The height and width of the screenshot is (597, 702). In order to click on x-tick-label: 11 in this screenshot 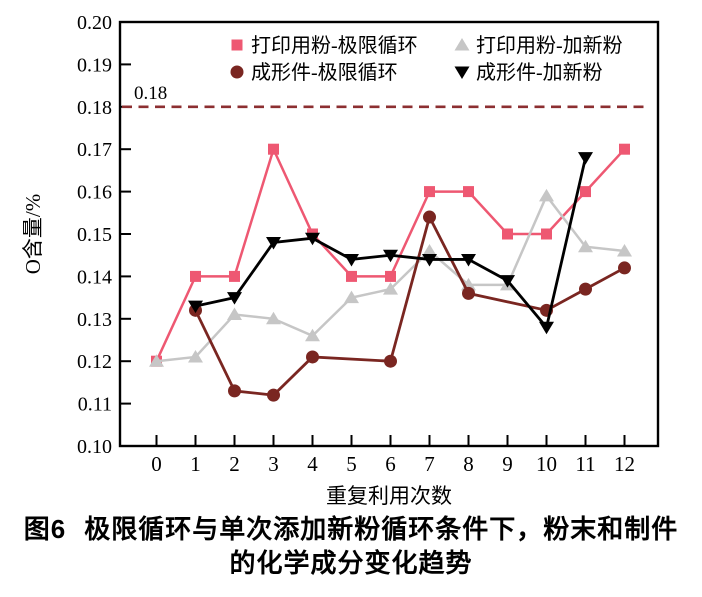, I will do `click(585, 464)`.